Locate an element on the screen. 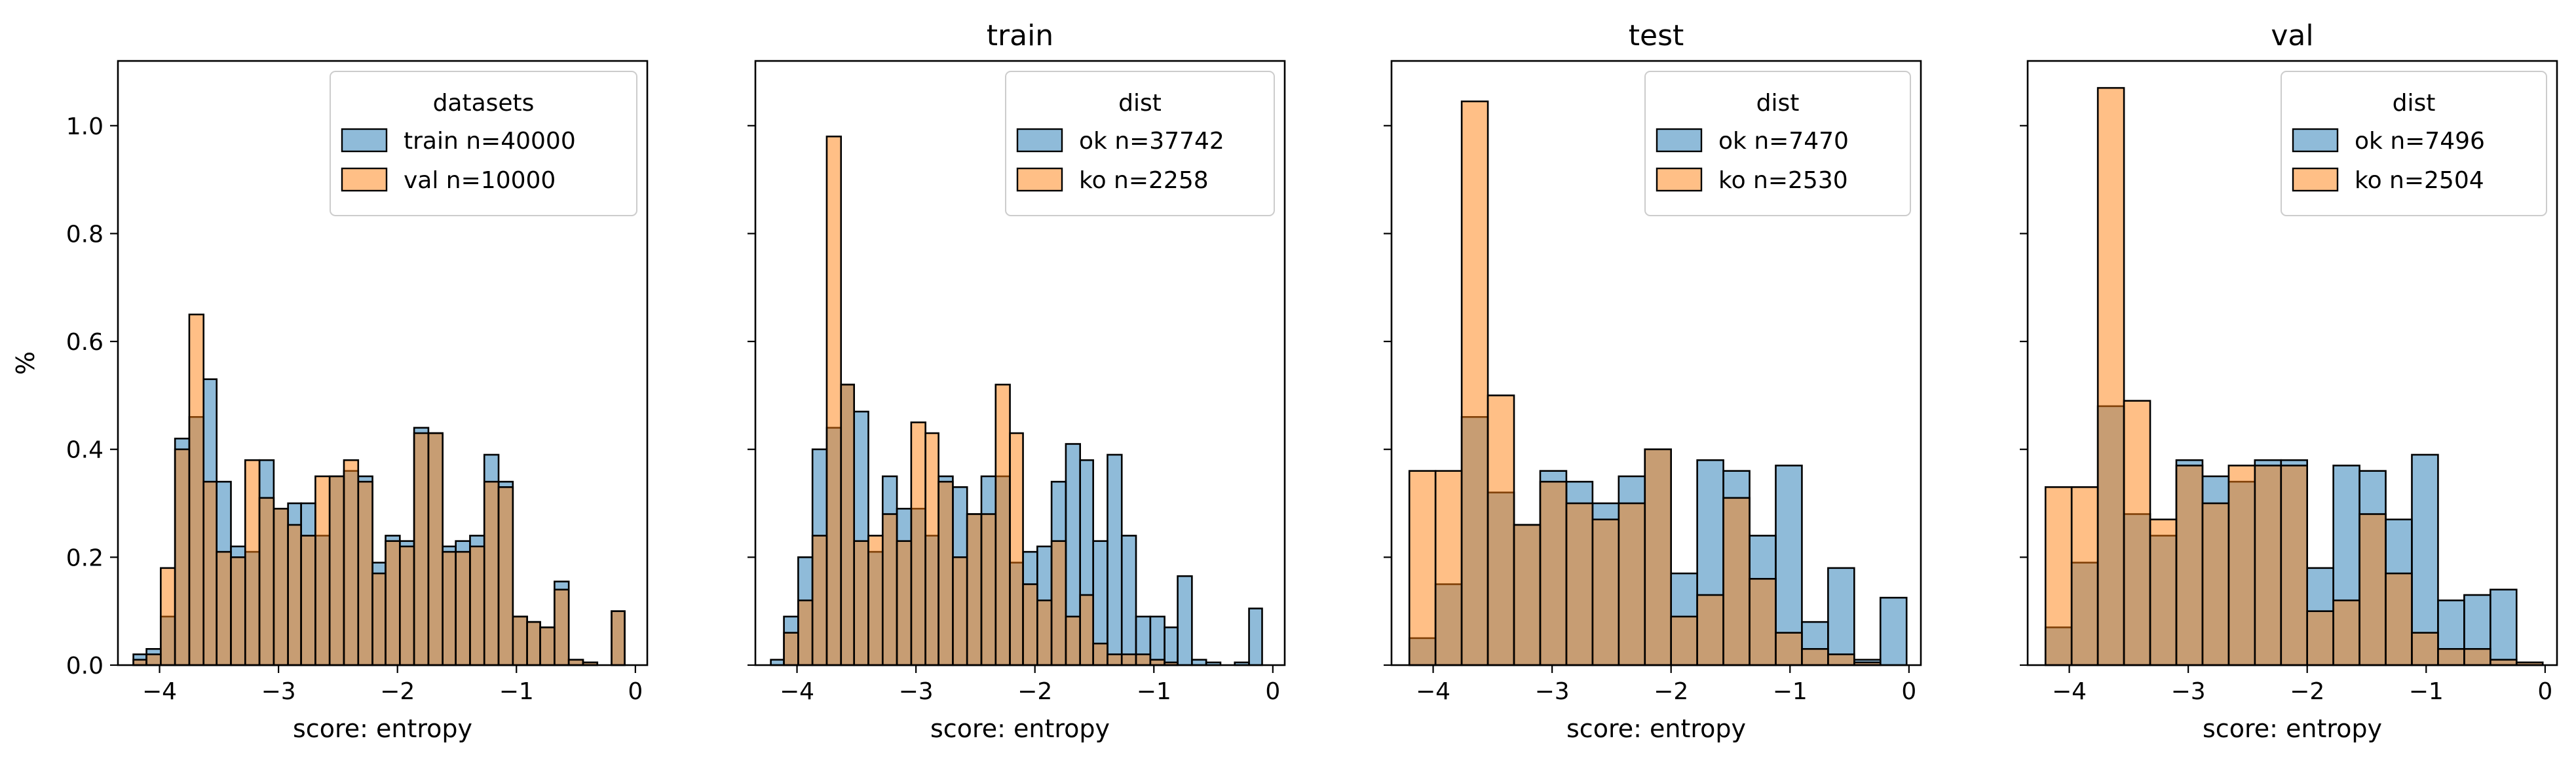 Image resolution: width=2576 pixels, height=768 pixels. legend-box is located at coordinates (1777, 143).